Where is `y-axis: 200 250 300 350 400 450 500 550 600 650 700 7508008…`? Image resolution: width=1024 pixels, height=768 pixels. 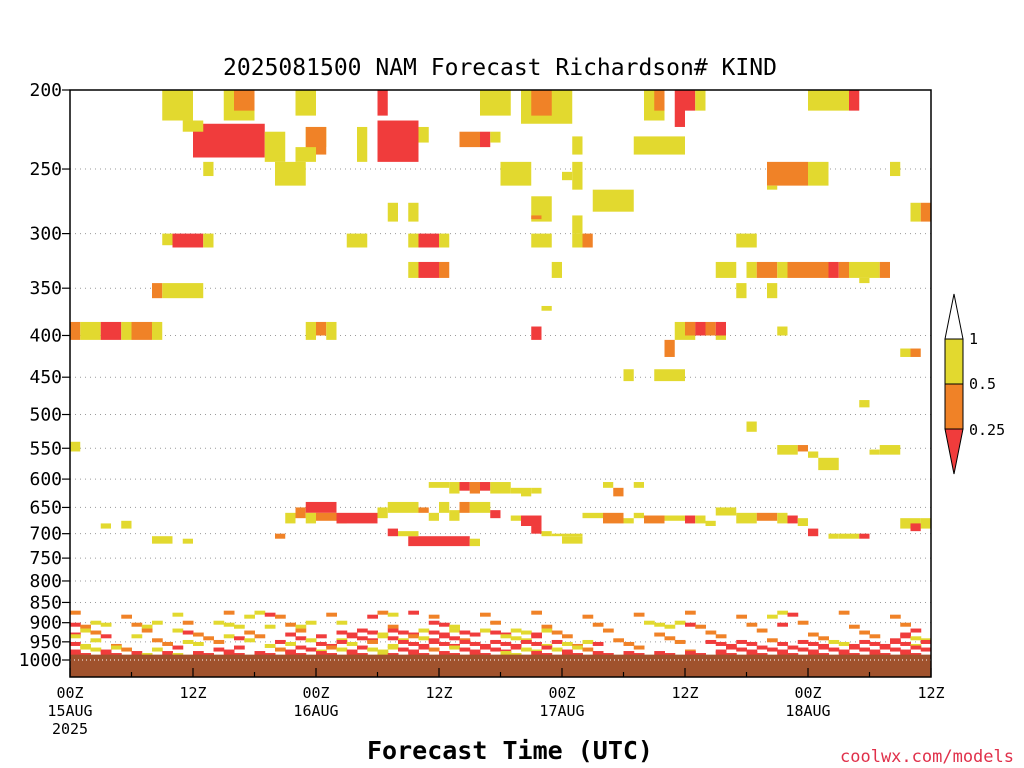 y-axis: 200 250 300 350 400 450 500 550 600 650 700 7508008… is located at coordinates (44, 375).